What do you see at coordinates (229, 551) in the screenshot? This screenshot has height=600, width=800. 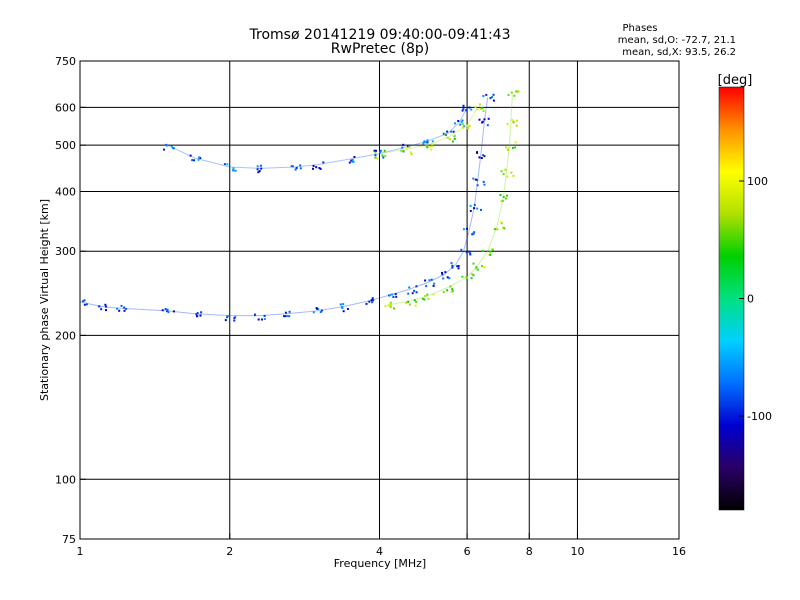 I see `x-tick-label: 2` at bounding box center [229, 551].